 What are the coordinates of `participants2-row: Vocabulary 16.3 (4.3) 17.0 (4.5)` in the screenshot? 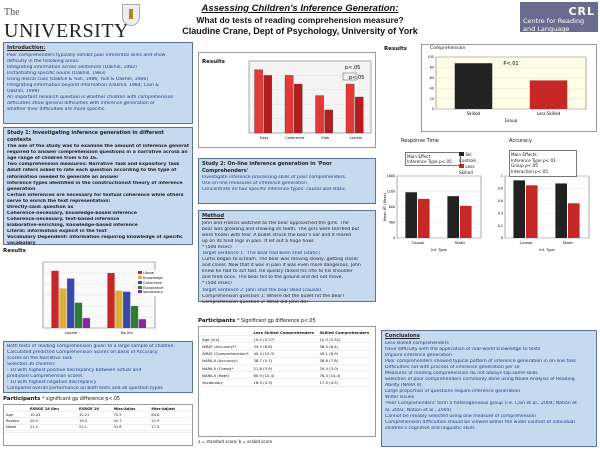 It's located at (287, 382).